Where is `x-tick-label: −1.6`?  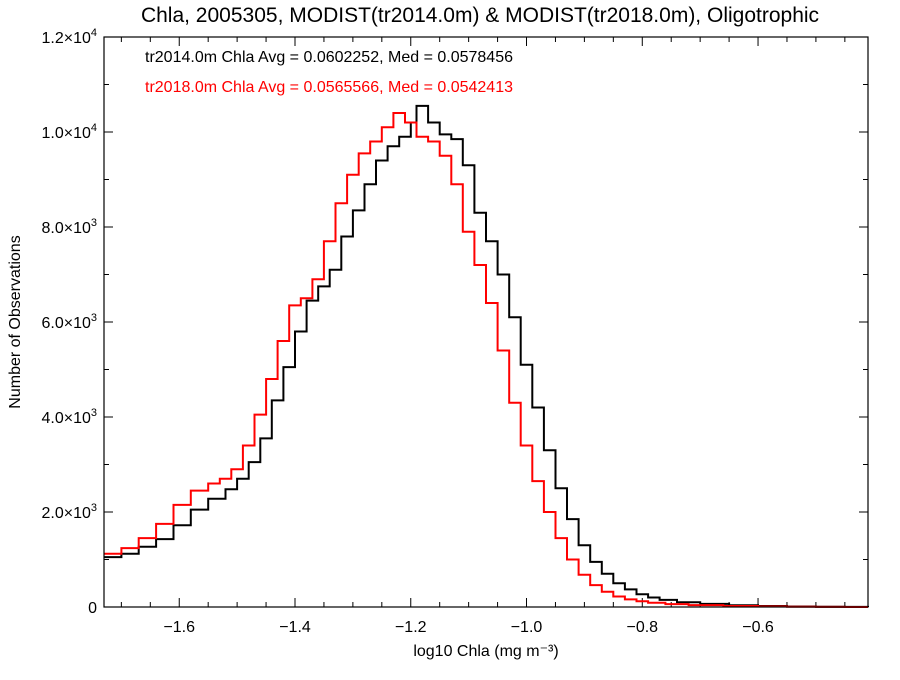 x-tick-label: −1.6 is located at coordinates (179, 627).